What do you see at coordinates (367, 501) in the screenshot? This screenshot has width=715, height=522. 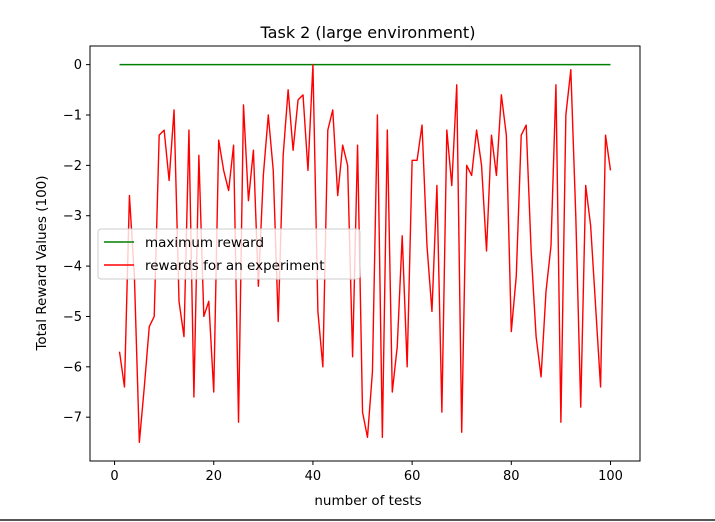 I see `x-axis-label: number of tests` at bounding box center [367, 501].